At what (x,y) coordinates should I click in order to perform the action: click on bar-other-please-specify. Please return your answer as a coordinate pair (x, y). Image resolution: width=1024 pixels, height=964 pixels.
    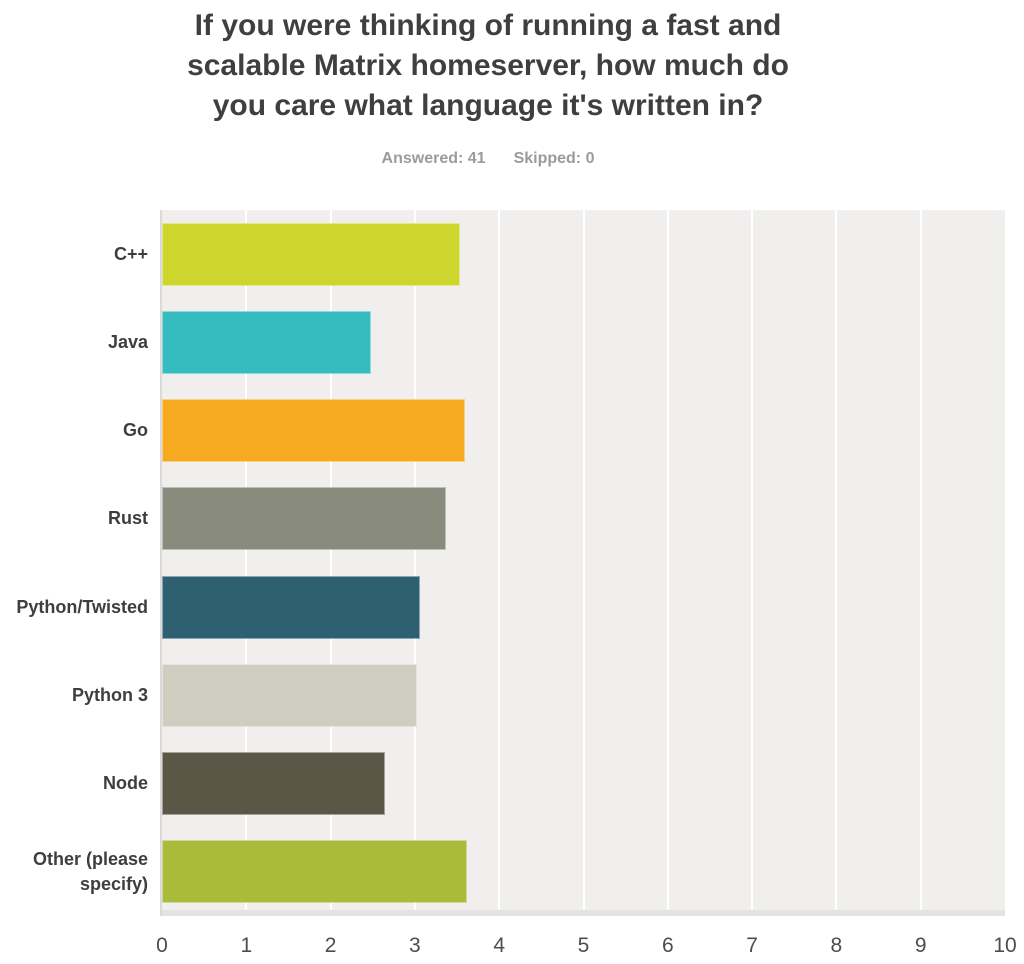
    Looking at the image, I should click on (315, 872).